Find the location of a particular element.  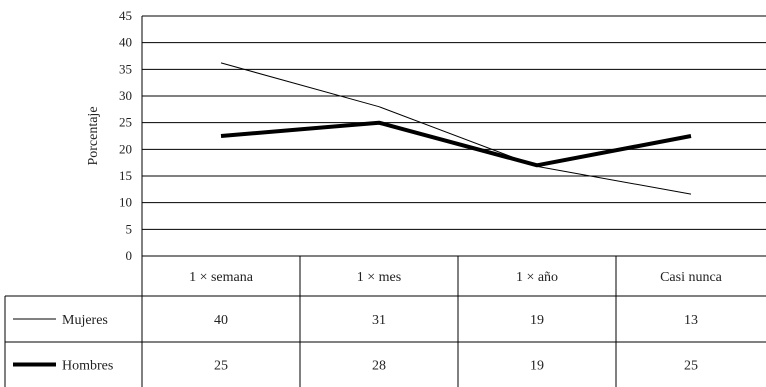

y-tick-label: 25 is located at coordinates (125, 122).